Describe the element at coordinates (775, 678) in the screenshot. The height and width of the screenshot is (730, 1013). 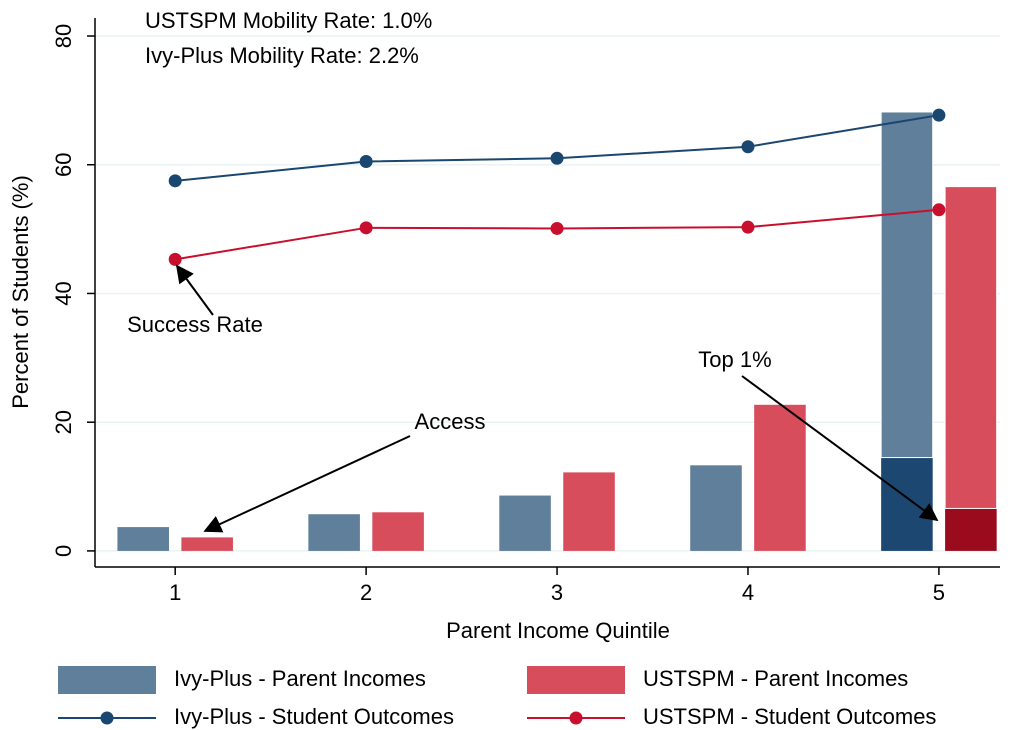
I see `legend-label: USTSPM - Parent Incomes` at that location.